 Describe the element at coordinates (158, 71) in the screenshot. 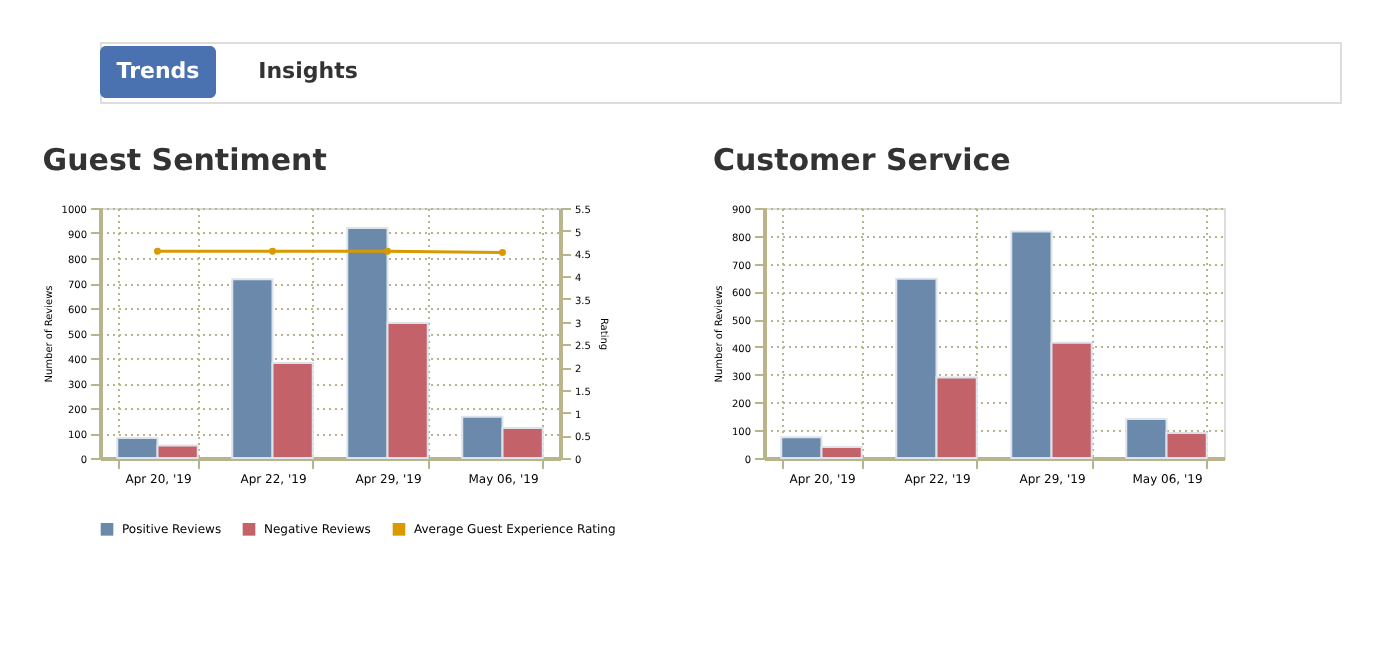

I see `text: Trends` at that location.